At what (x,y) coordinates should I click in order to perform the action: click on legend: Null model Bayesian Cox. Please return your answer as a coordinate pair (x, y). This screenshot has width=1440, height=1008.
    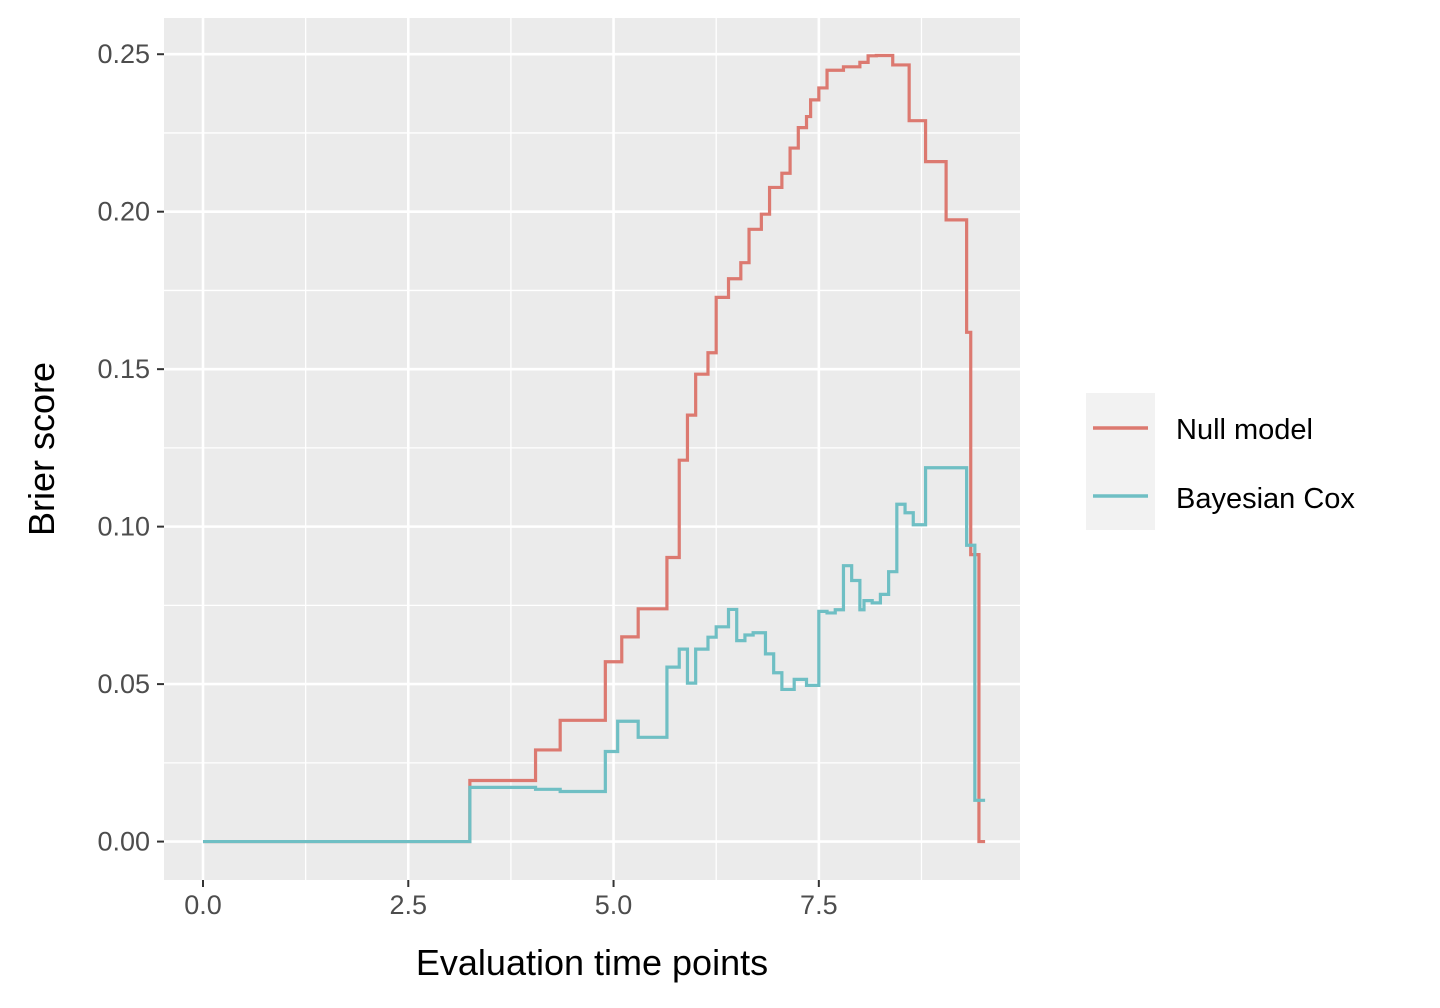
    Looking at the image, I should click on (1220, 461).